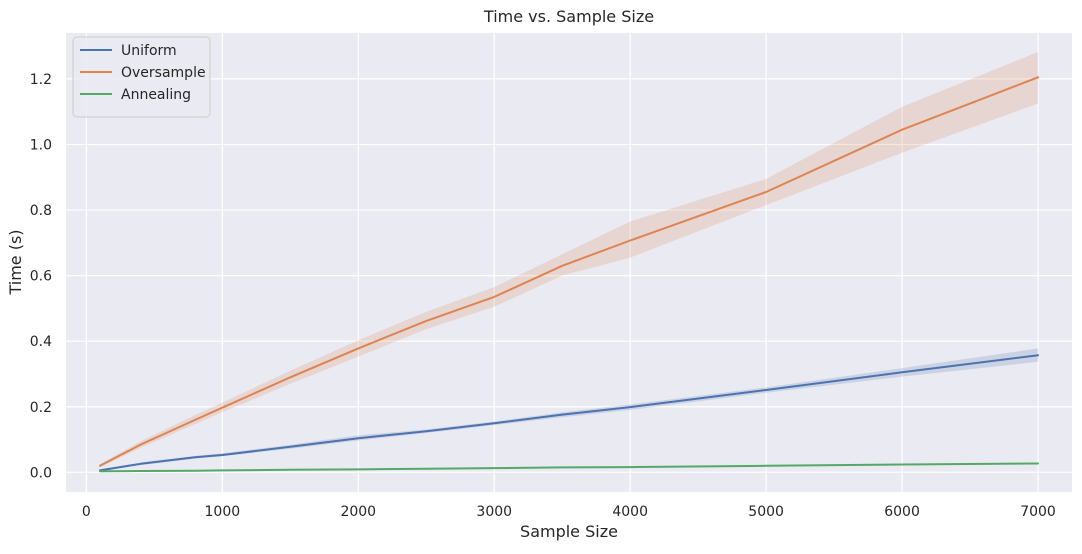 The height and width of the screenshot is (554, 1082). What do you see at coordinates (41, 80) in the screenshot?
I see `y-tick-label: 1.2` at bounding box center [41, 80].